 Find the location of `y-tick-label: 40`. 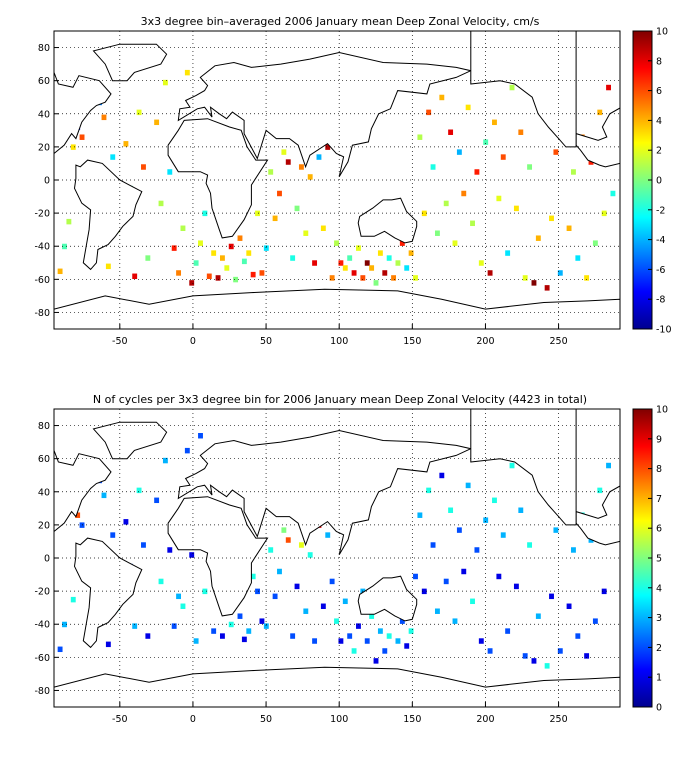

y-tick-label: 40 is located at coordinates (44, 114).